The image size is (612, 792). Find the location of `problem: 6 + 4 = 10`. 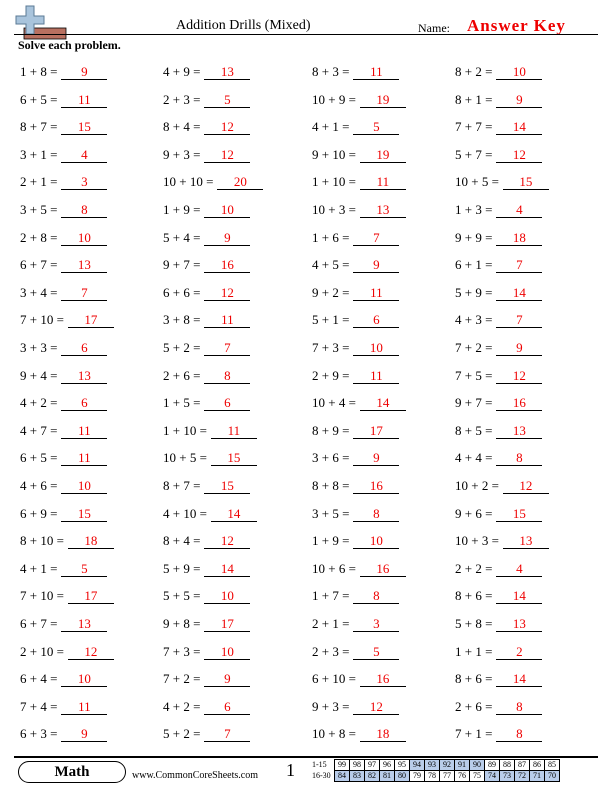

problem: 6 + 4 = 10 is located at coordinates (64, 679).